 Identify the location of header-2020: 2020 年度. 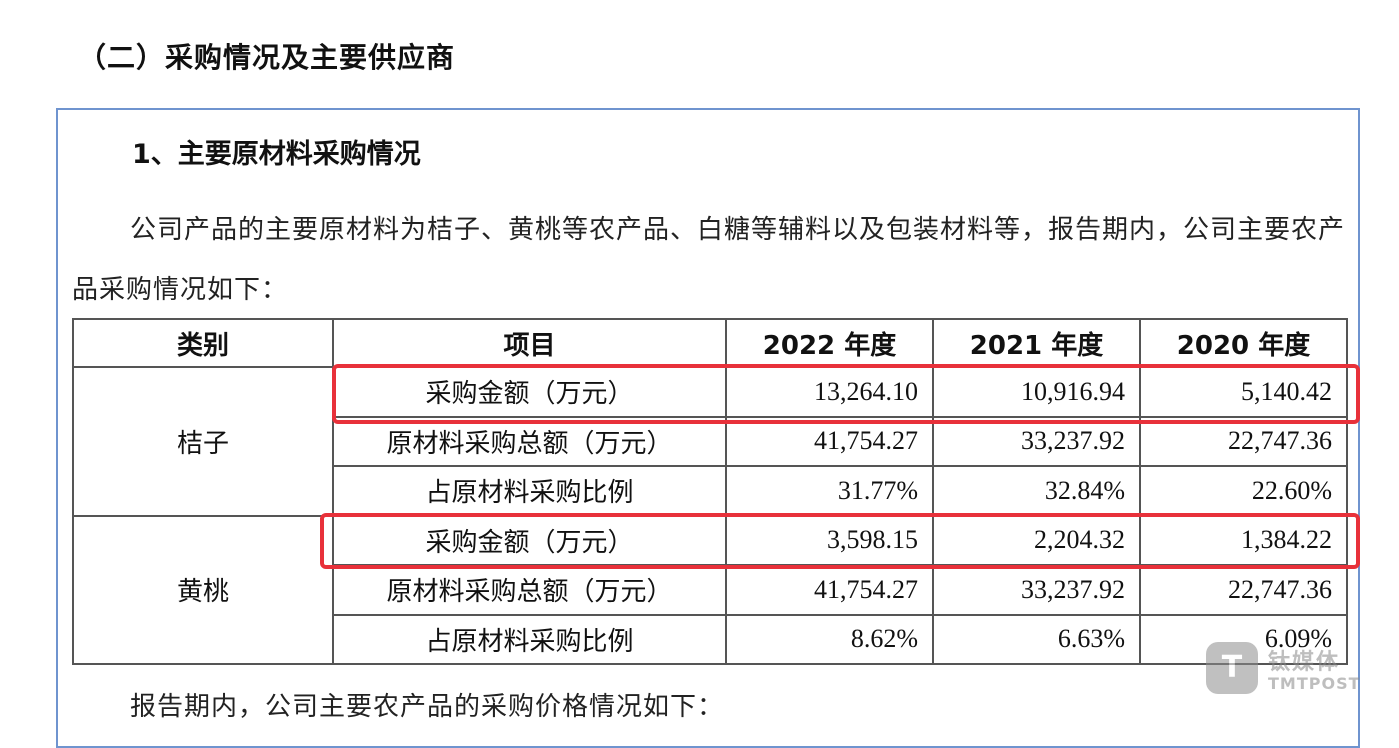
(1243, 343).